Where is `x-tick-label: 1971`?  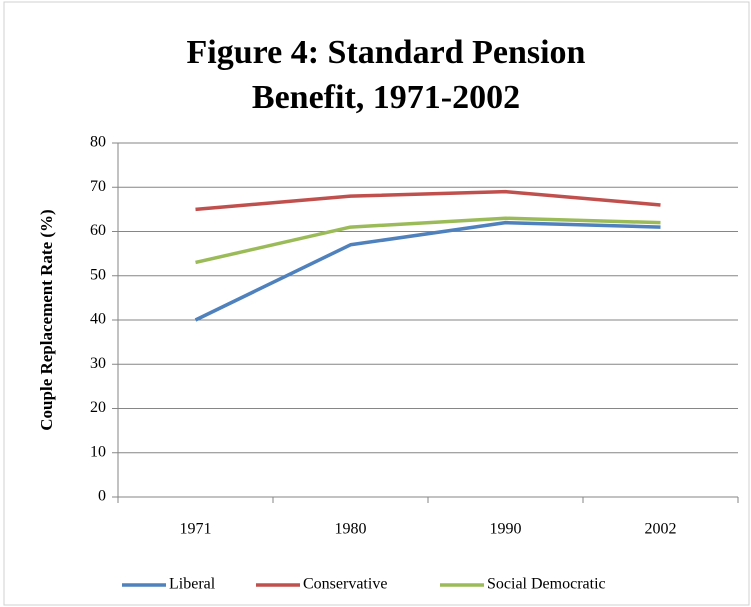 x-tick-label: 1971 is located at coordinates (196, 529).